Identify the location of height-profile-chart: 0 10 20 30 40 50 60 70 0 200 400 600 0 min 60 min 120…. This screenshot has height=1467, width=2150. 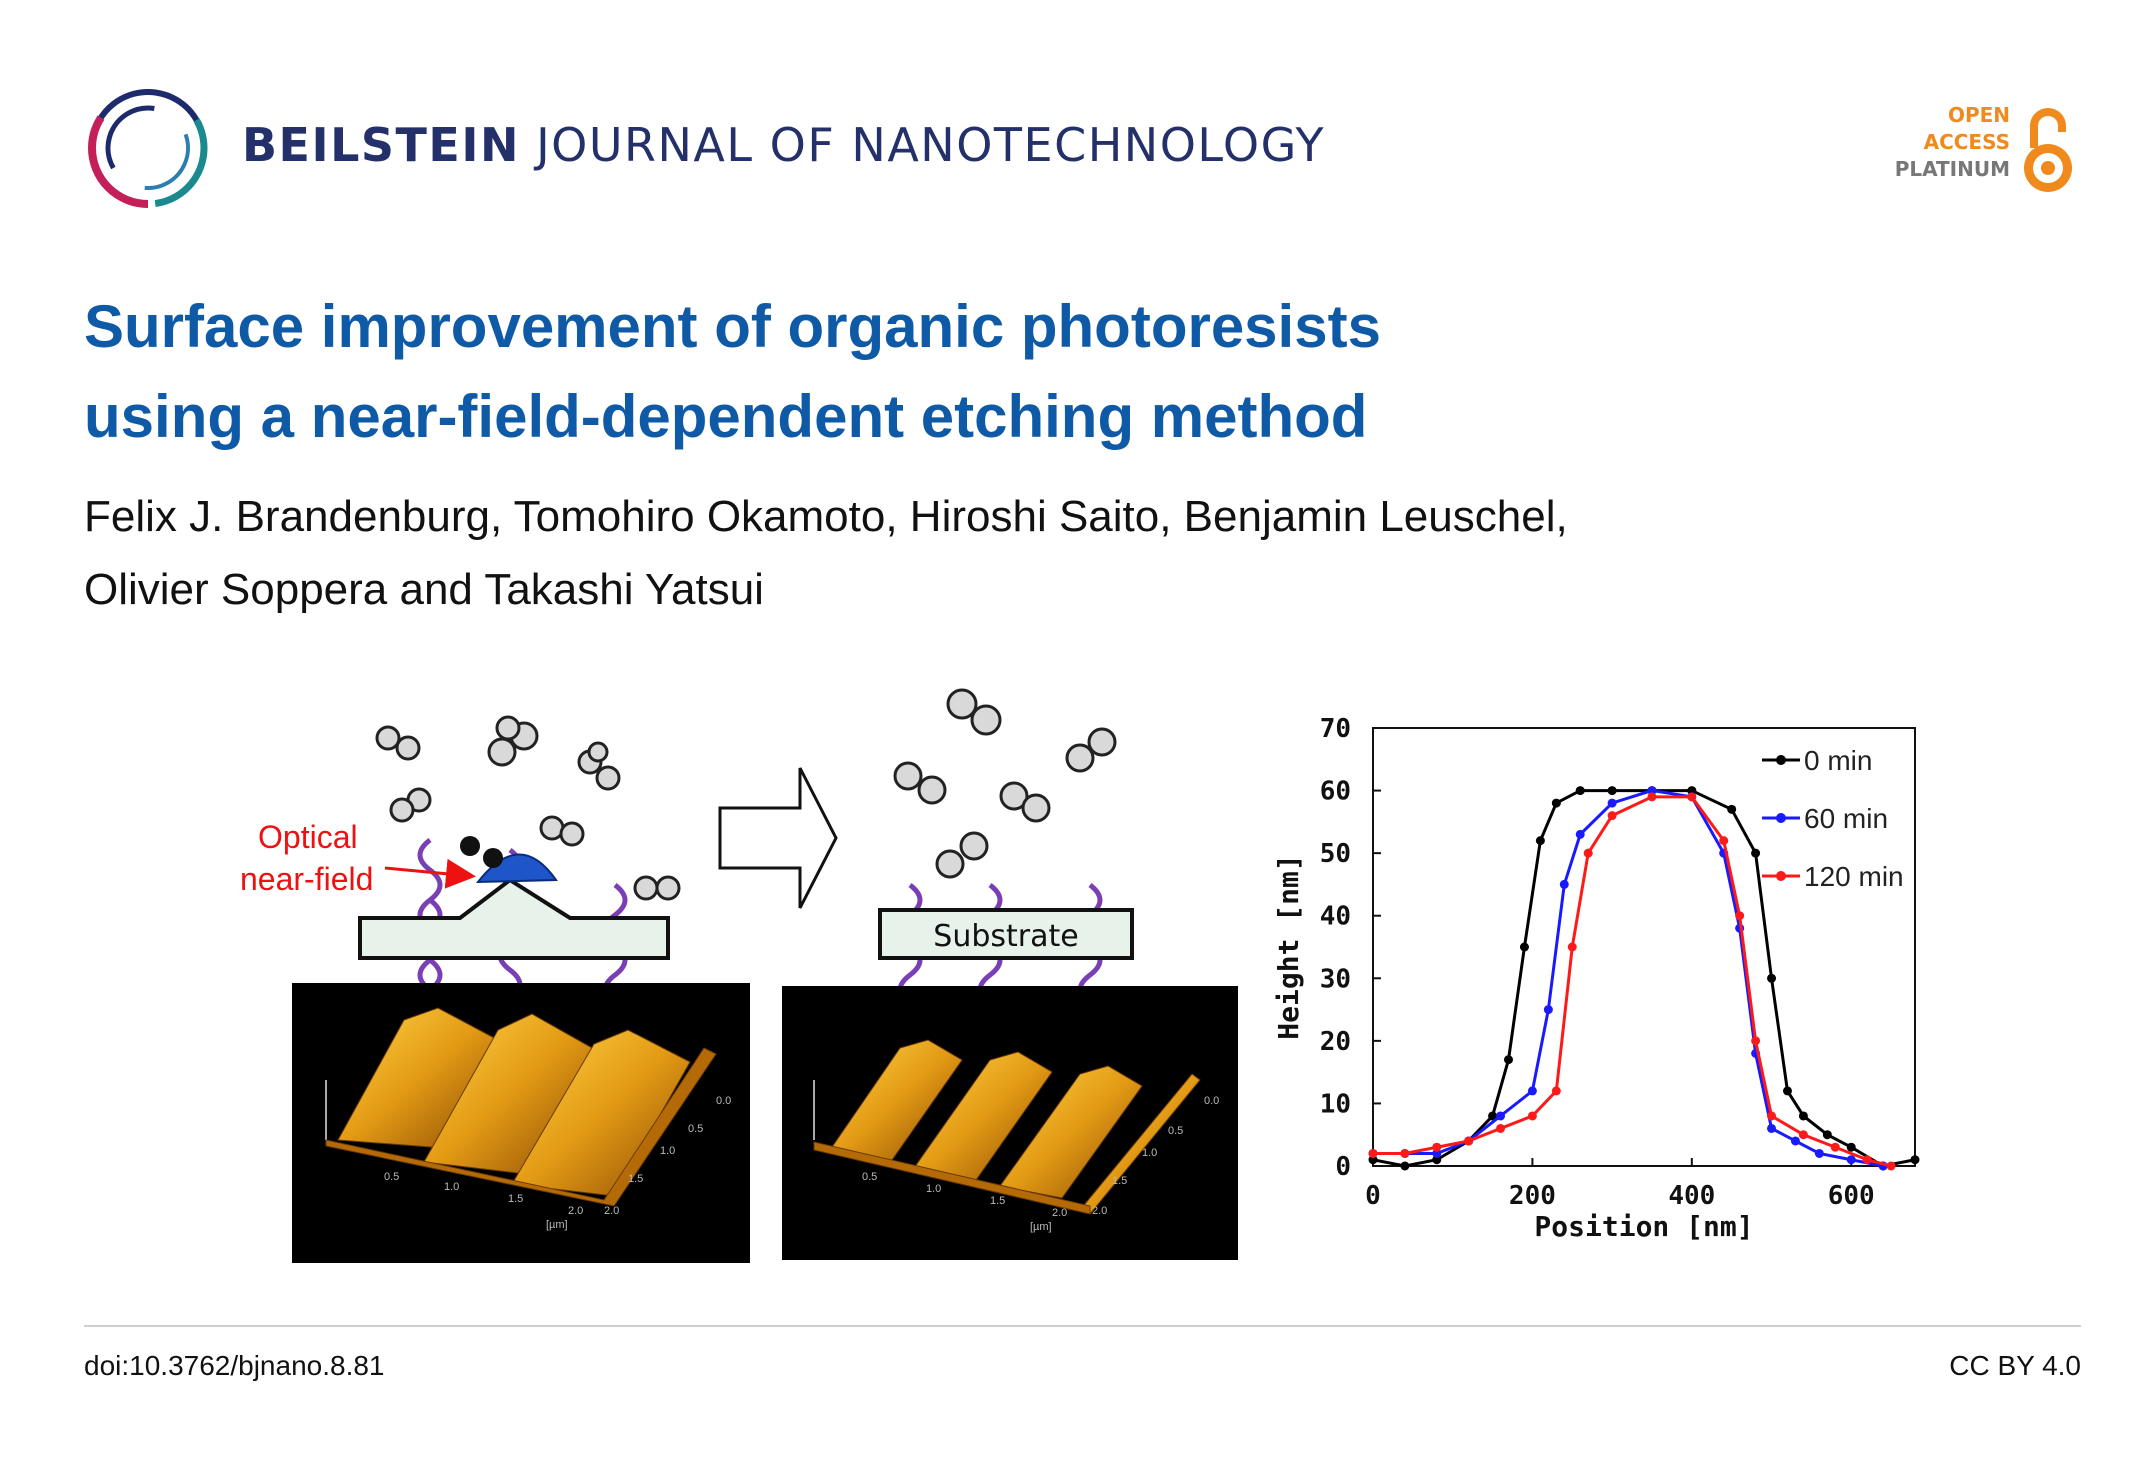
(1596, 978).